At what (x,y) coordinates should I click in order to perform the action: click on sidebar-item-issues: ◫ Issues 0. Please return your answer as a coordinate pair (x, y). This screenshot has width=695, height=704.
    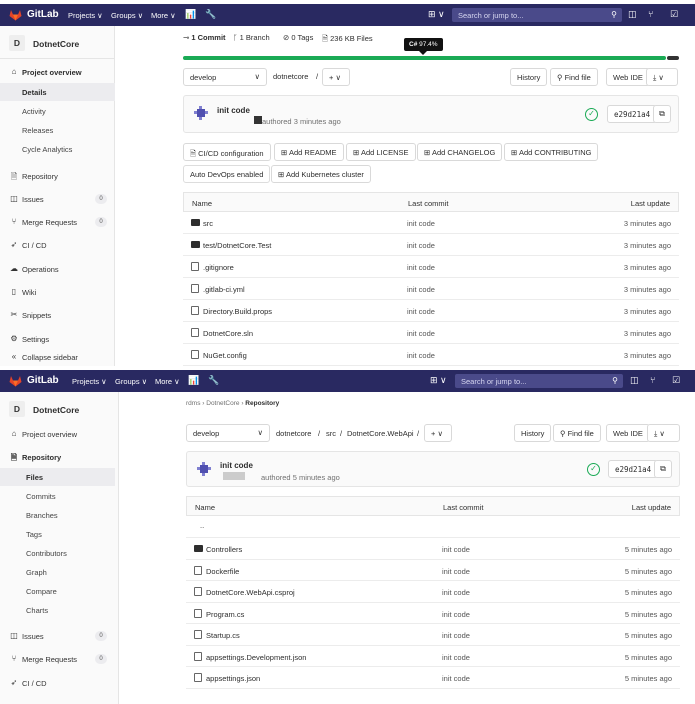
    Looking at the image, I should click on (57, 636).